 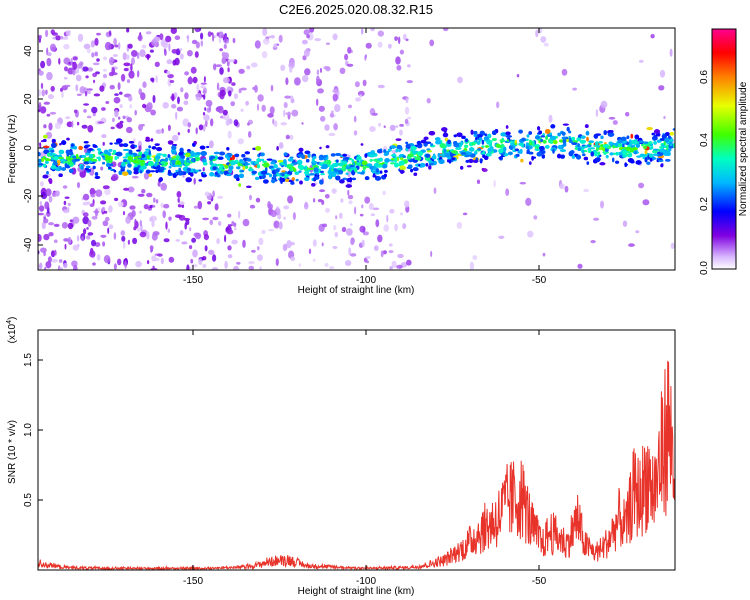 What do you see at coordinates (743, 148) in the screenshot?
I see `colorbar-label: Normalized spectral amplitude` at bounding box center [743, 148].